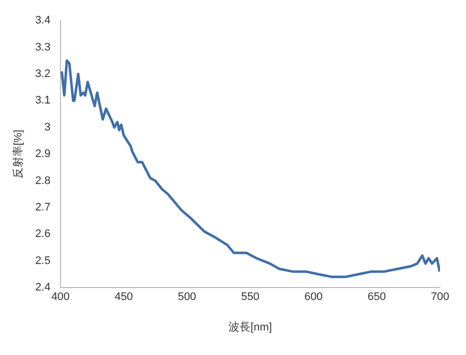 The width and height of the screenshot is (466, 355). What do you see at coordinates (42, 47) in the screenshot?
I see `y-tick-label: 3.3` at bounding box center [42, 47].